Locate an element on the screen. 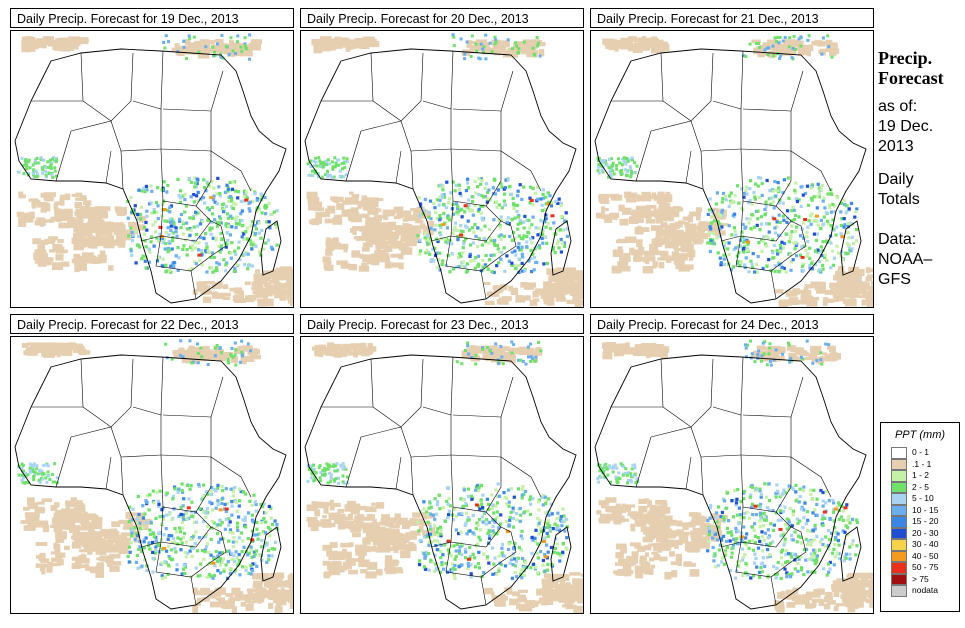 The width and height of the screenshot is (965, 628). precip-field is located at coordinates (155, 476).